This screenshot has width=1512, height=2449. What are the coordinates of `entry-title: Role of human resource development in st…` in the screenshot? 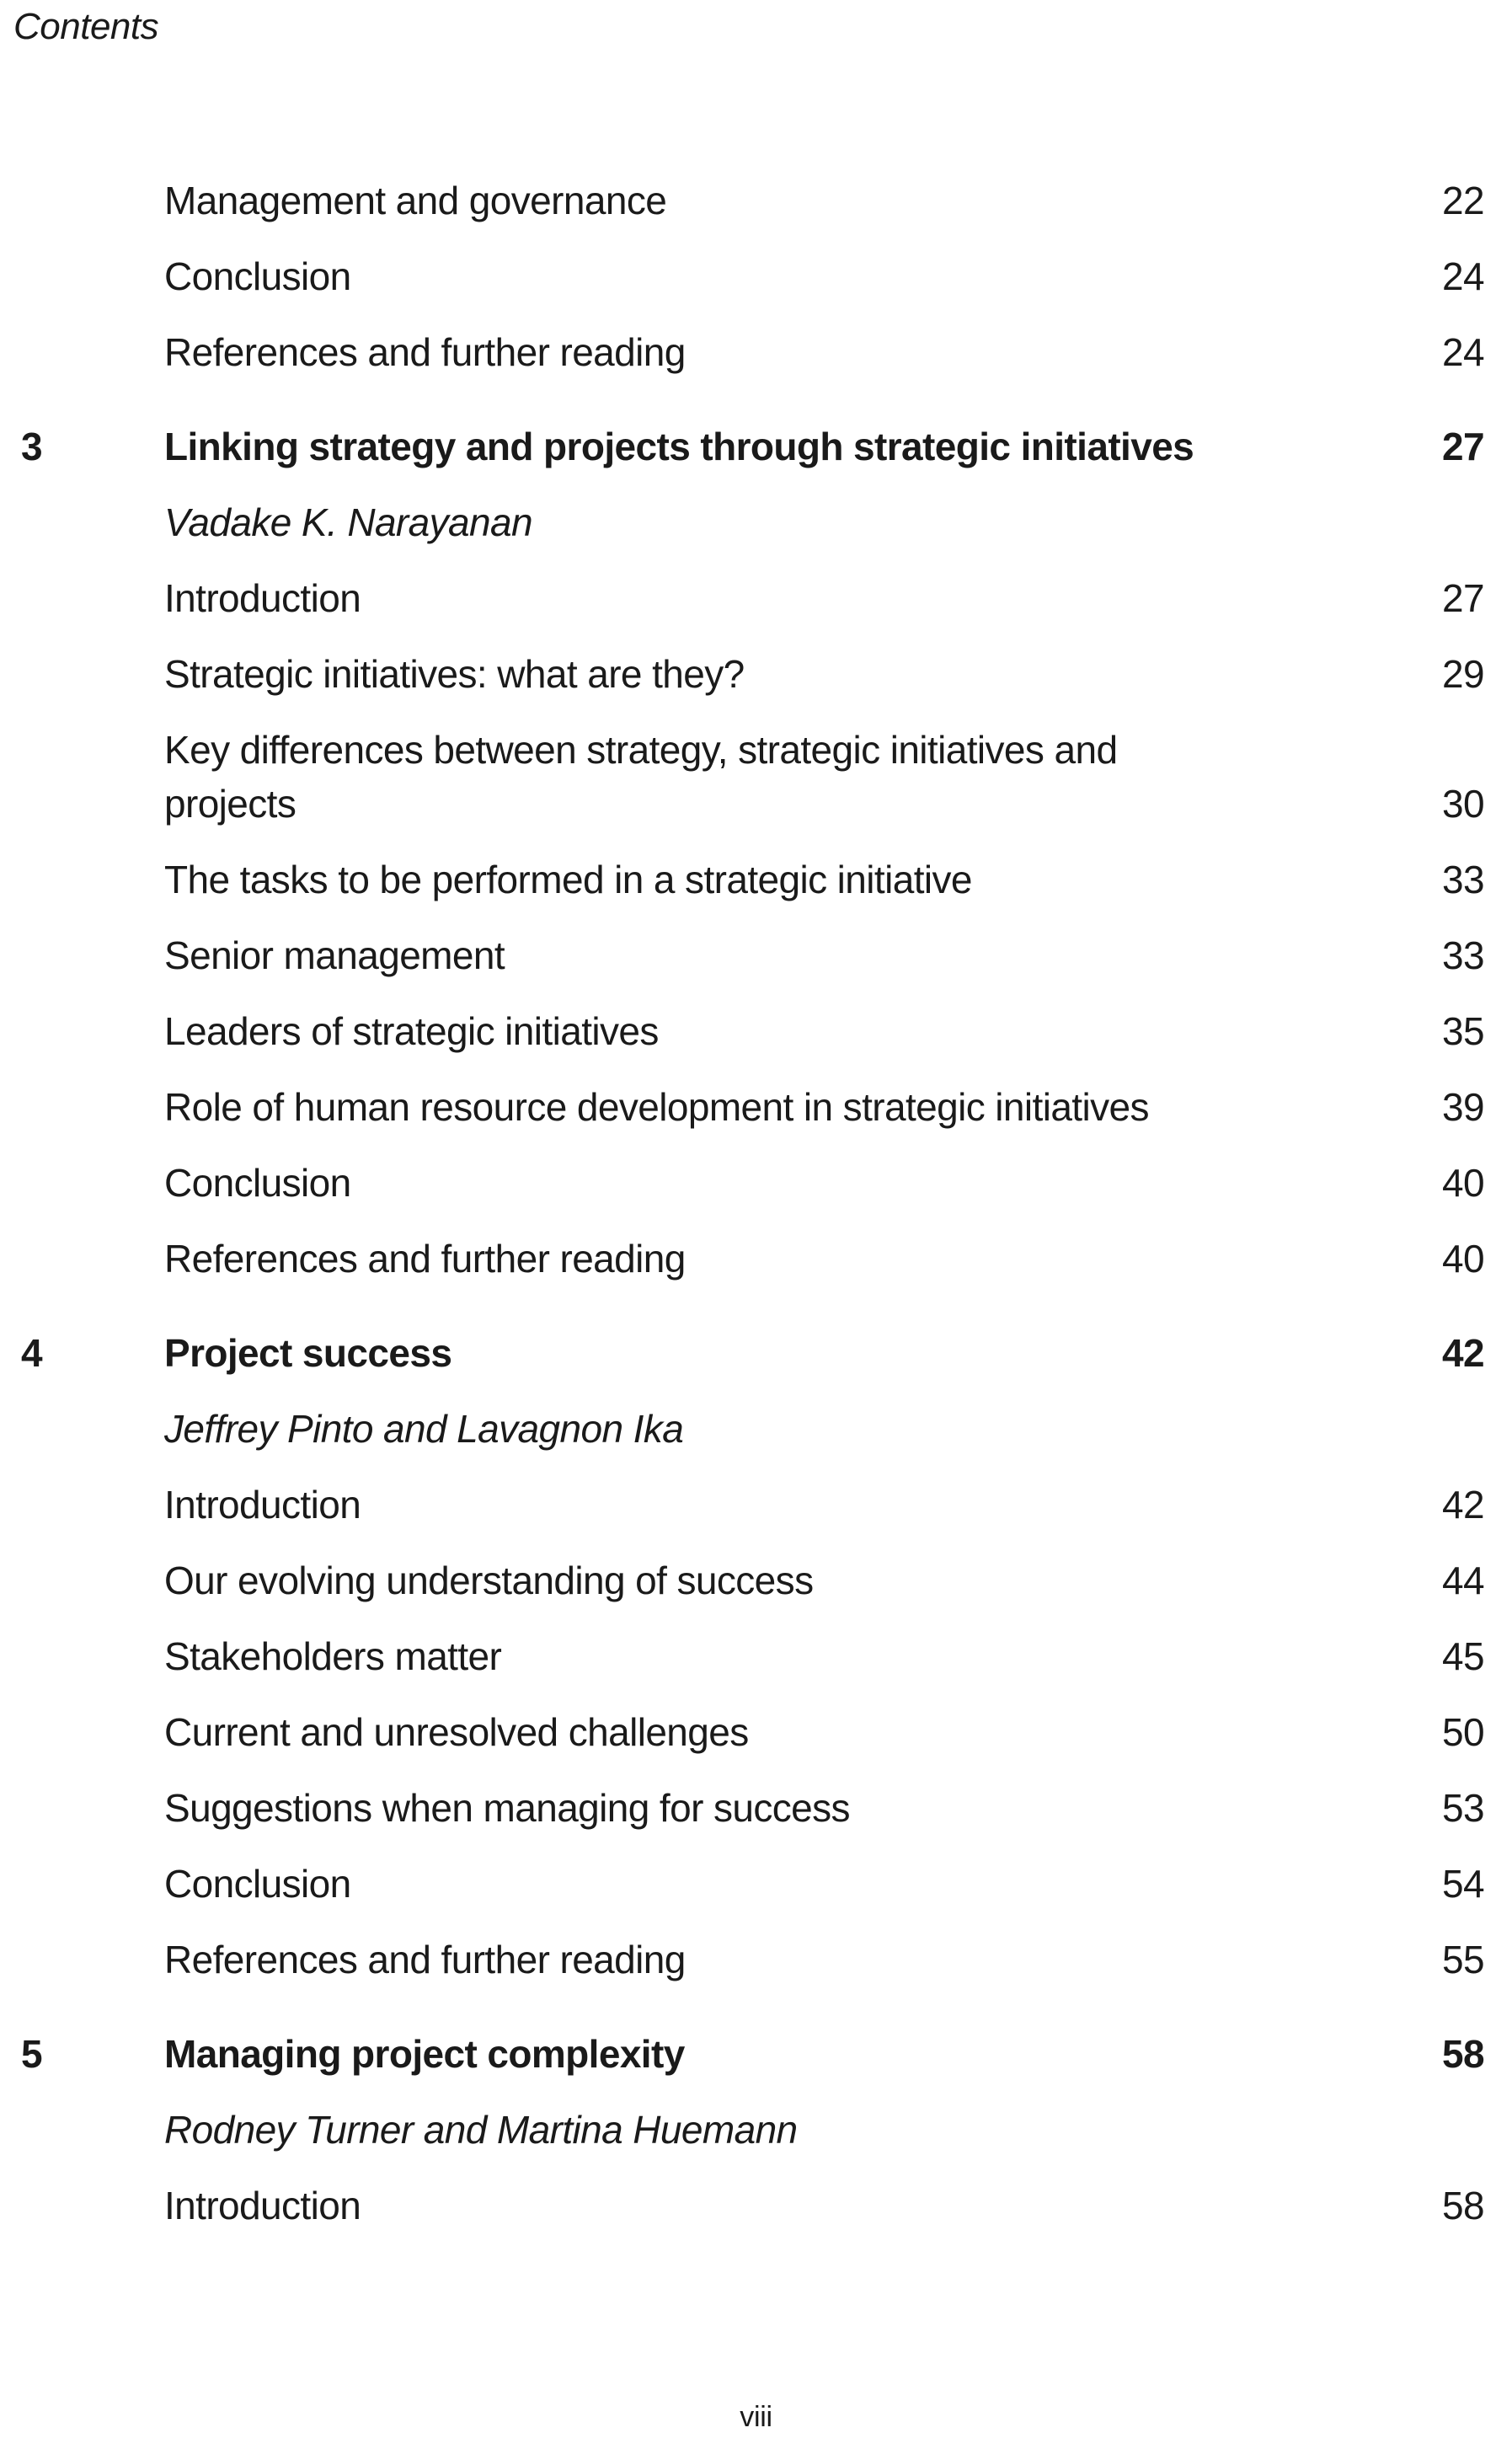 It's located at (656, 1107).